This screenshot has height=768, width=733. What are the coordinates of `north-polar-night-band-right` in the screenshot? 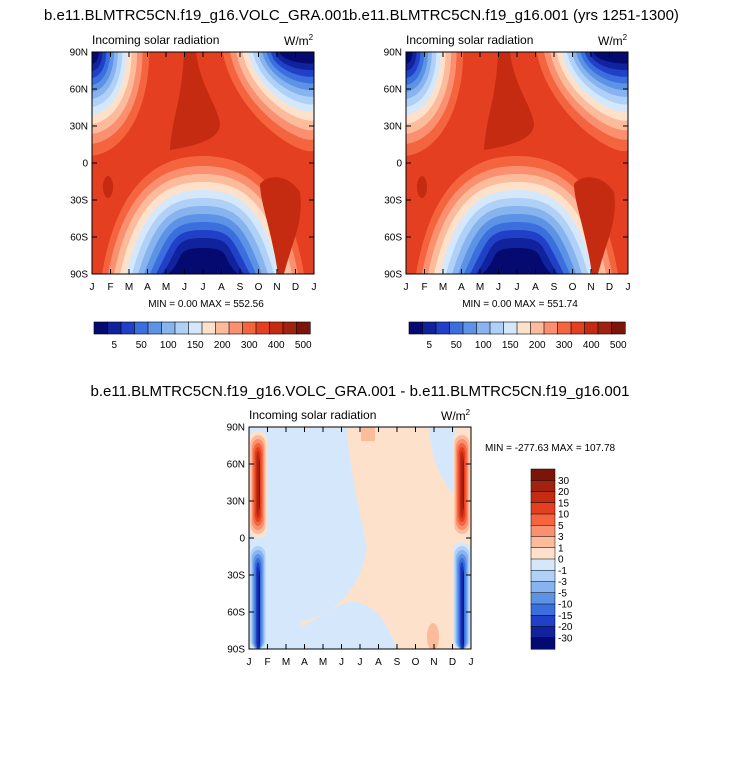 It's located at (610, 58).